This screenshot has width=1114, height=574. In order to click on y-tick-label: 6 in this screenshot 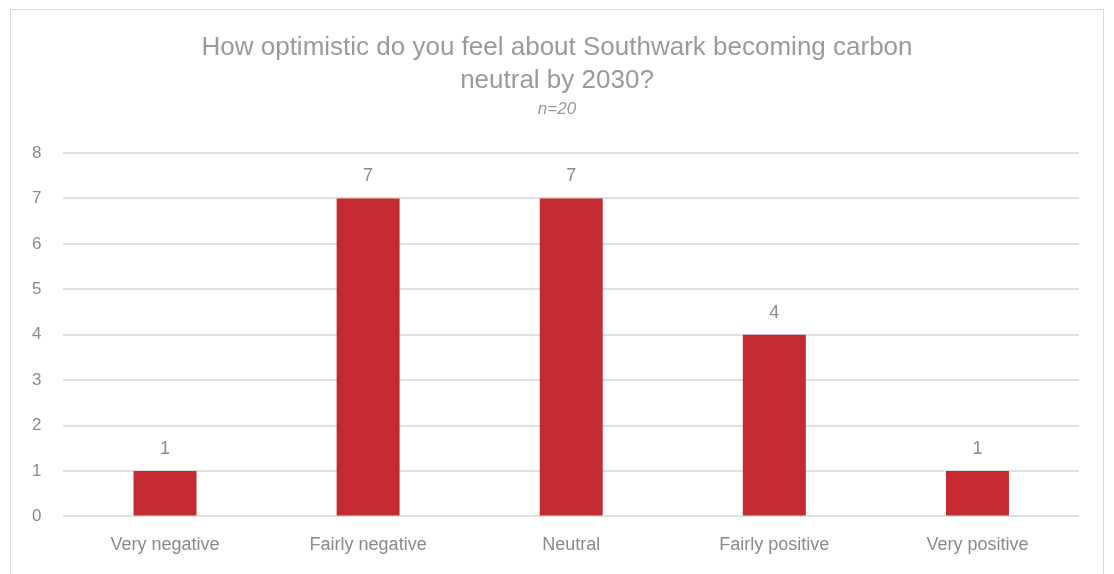, I will do `click(36, 243)`.